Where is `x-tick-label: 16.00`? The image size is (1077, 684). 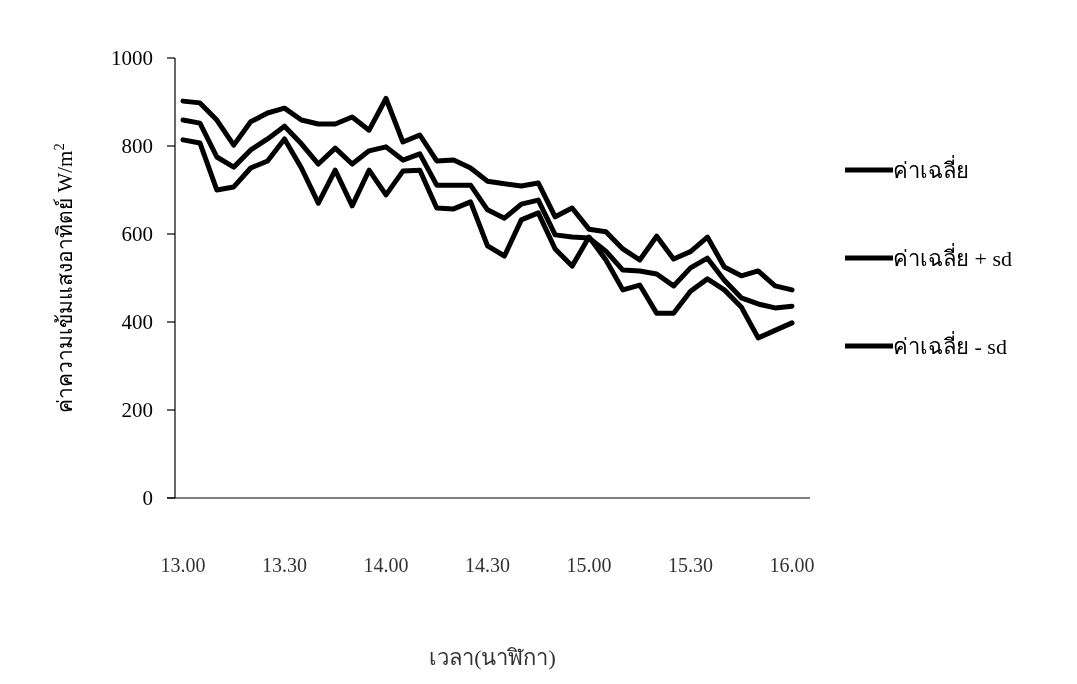 x-tick-label: 16.00 is located at coordinates (792, 565).